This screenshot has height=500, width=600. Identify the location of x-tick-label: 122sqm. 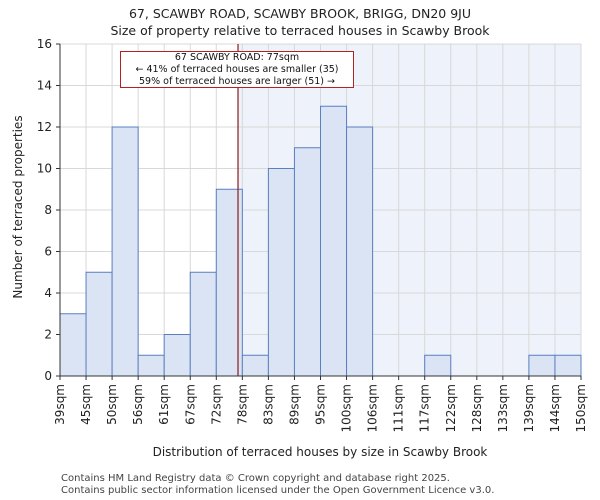
(451, 408).